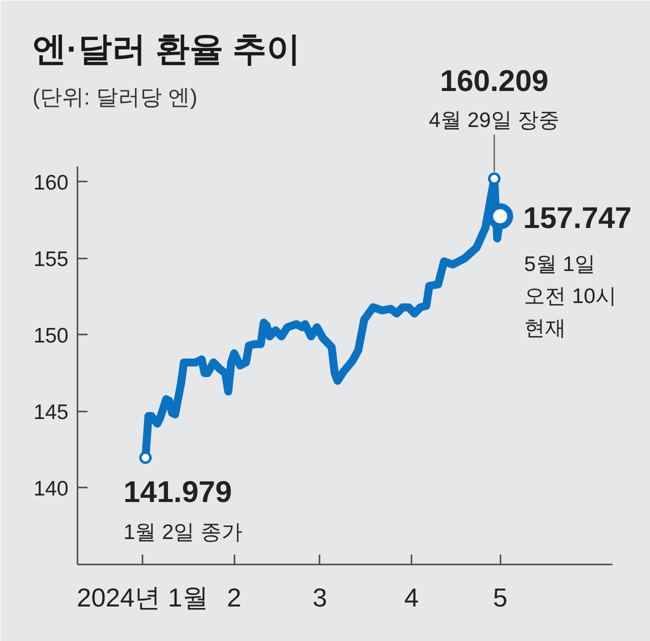  I want to click on y-tick-label: 150, so click(51, 336).